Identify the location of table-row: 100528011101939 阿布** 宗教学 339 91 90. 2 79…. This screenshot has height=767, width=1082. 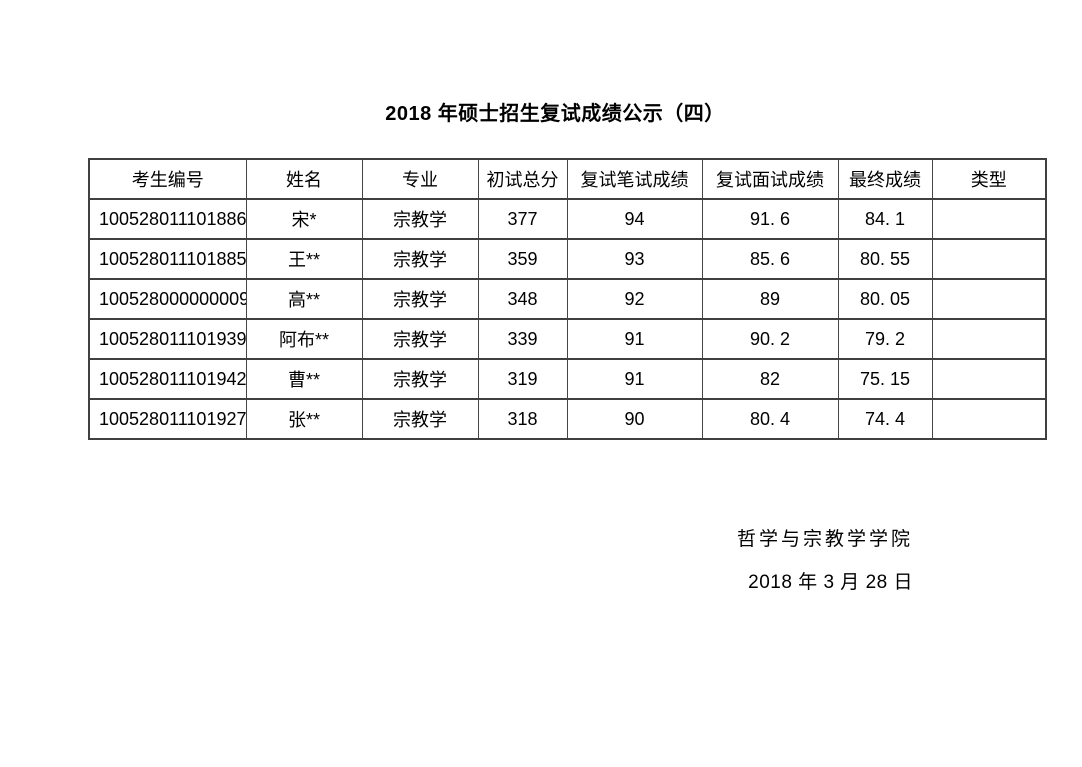
(567, 339).